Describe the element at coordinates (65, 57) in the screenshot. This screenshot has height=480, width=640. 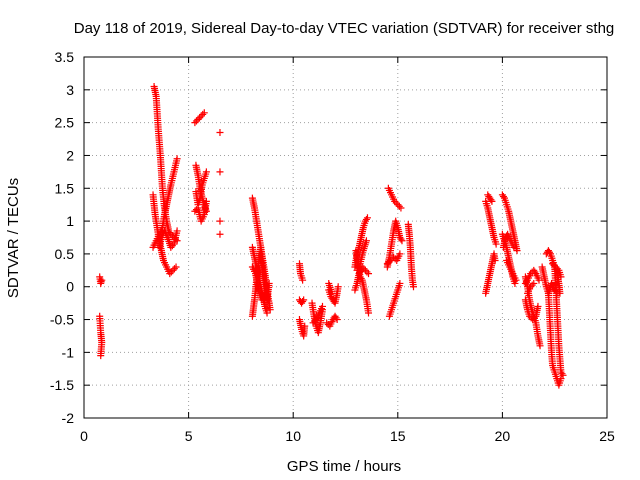
I see `y-tick-label: 3.5` at that location.